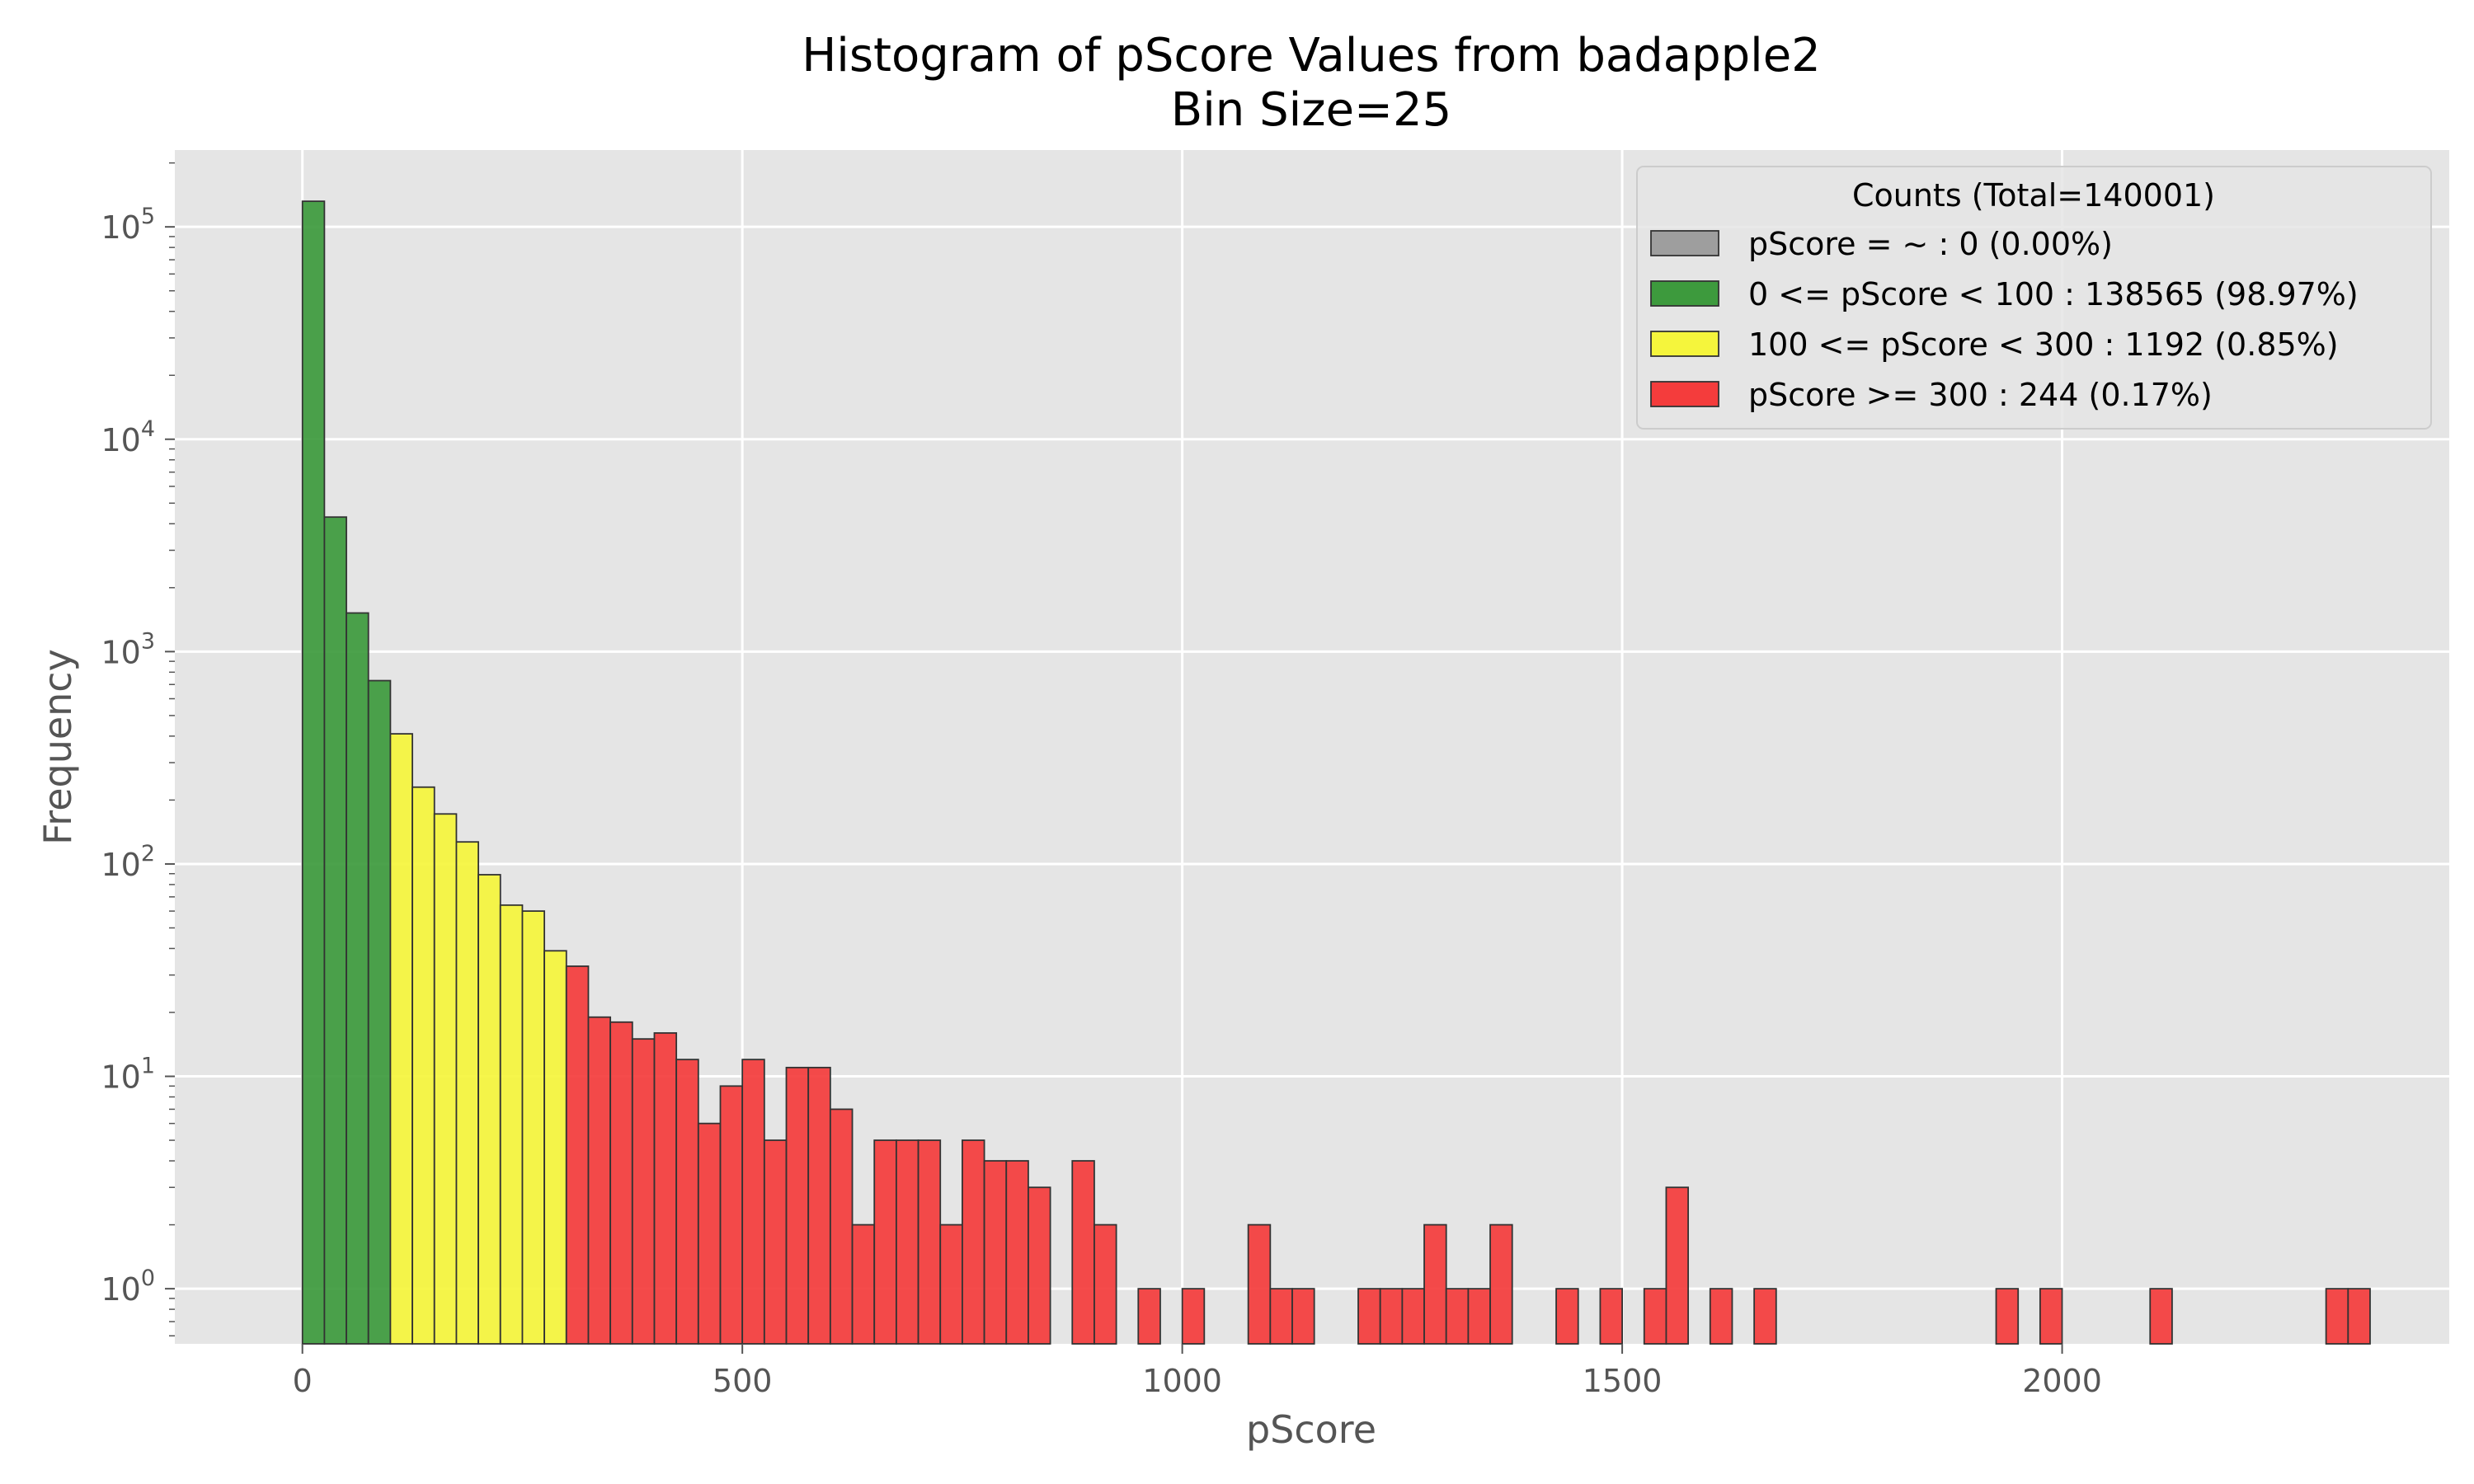 The height and width of the screenshot is (1484, 2474). I want to click on x-tick-label: 1000, so click(1182, 1381).